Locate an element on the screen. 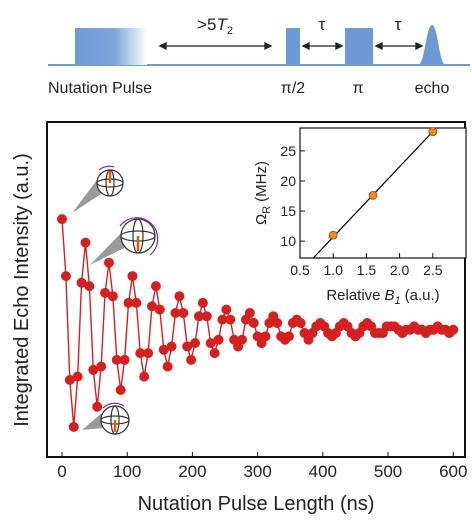  bloch-icons is located at coordinates (115, 300).